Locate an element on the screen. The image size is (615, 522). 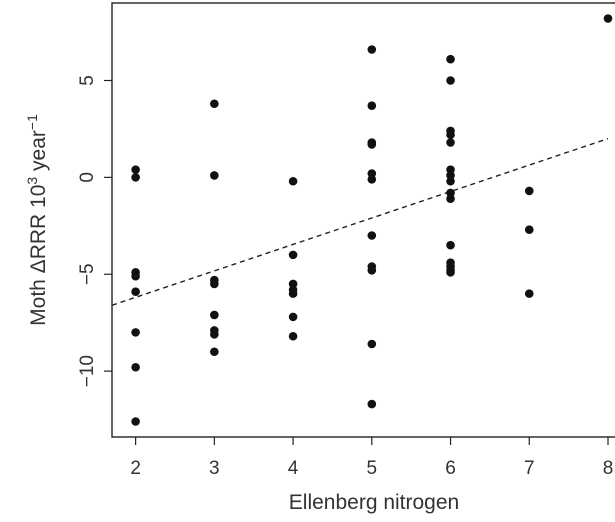
y-axis-label-delta: Δ is located at coordinates (38, 266).